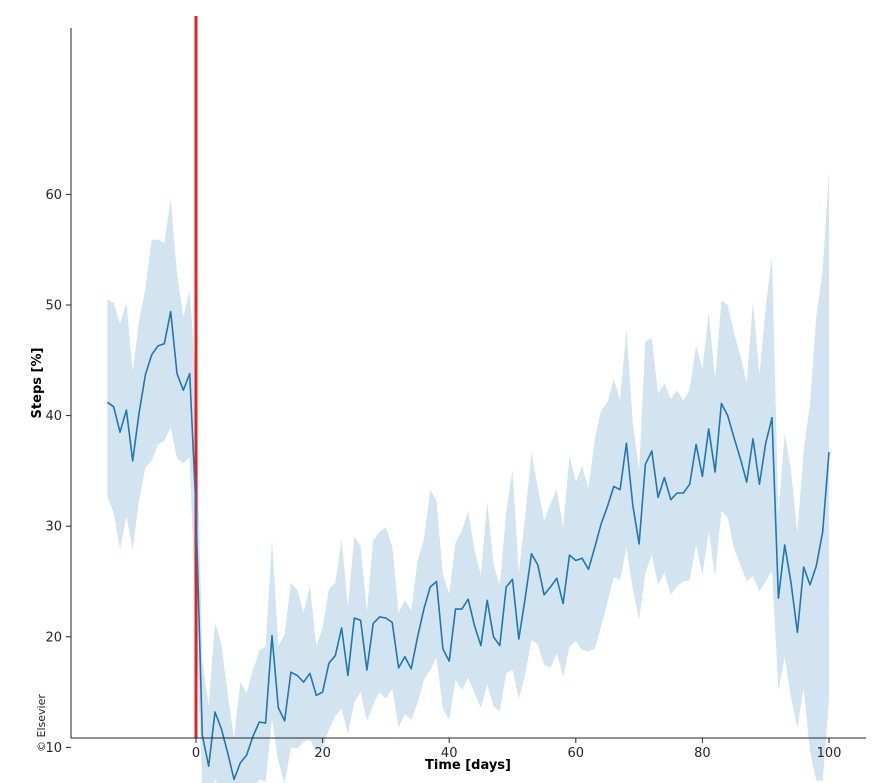 Image resolution: width=886 pixels, height=783 pixels. Describe the element at coordinates (58, 472) in the screenshot. I see `y-axis-ticks: 10 20 30 40 50 60` at that location.